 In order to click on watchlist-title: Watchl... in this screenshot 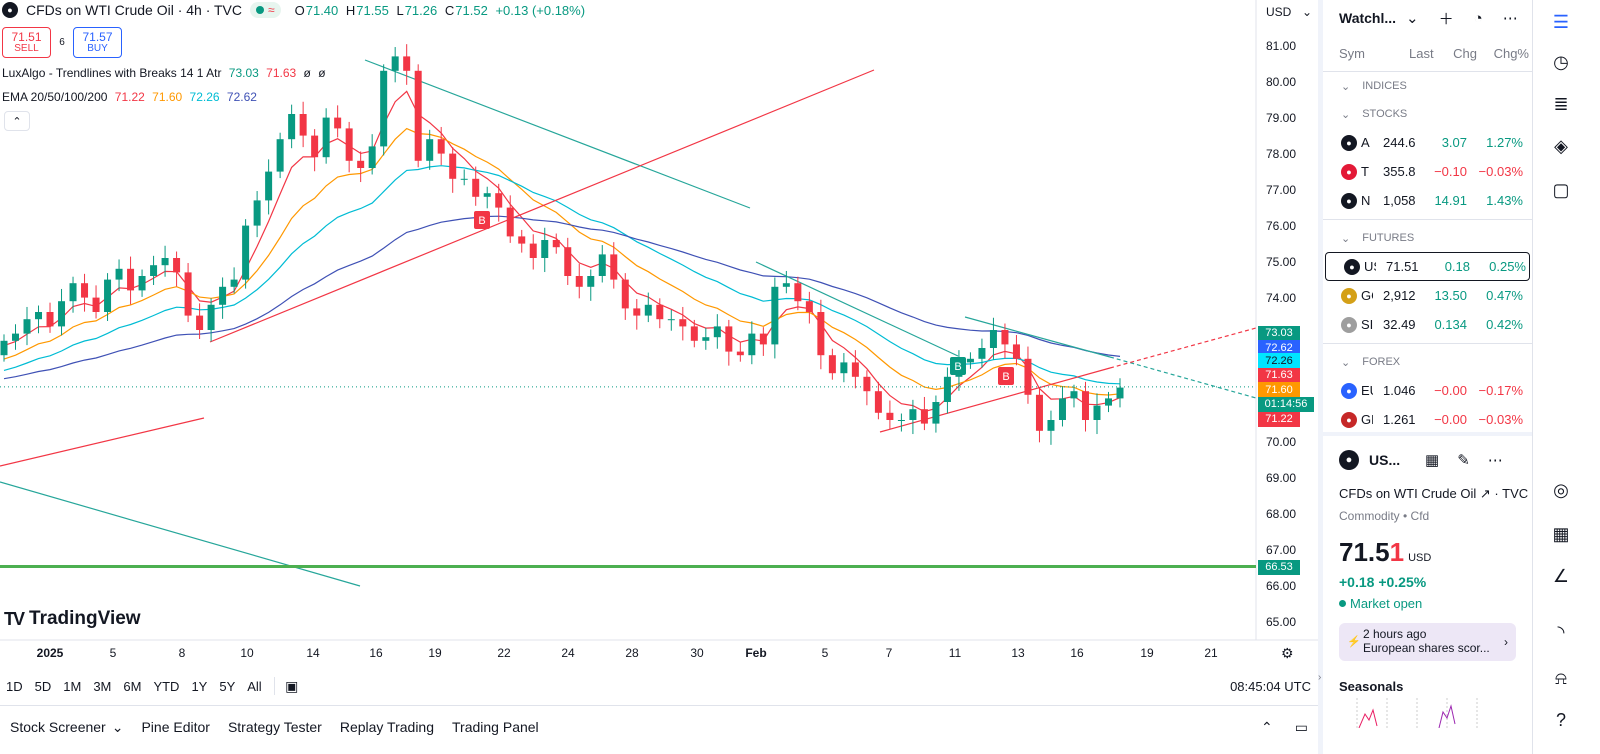, I will do `click(1368, 18)`.